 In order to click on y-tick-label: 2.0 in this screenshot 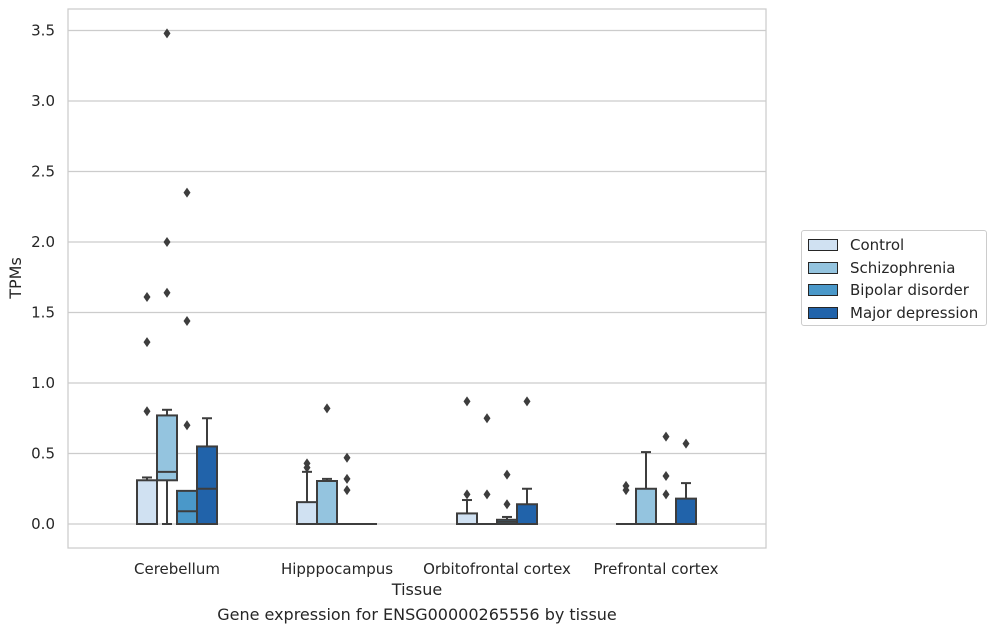, I will do `click(43, 242)`.